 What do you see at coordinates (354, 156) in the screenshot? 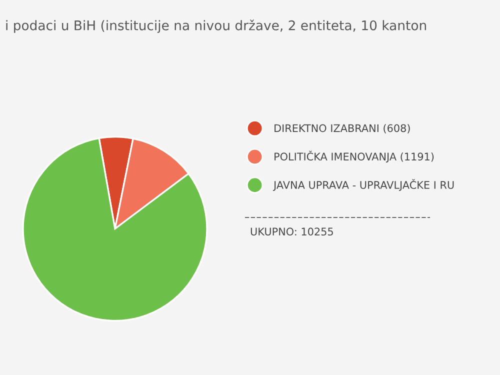
I see `legend-label: POLITIČKA IMENOVANJA (1191)` at bounding box center [354, 156].